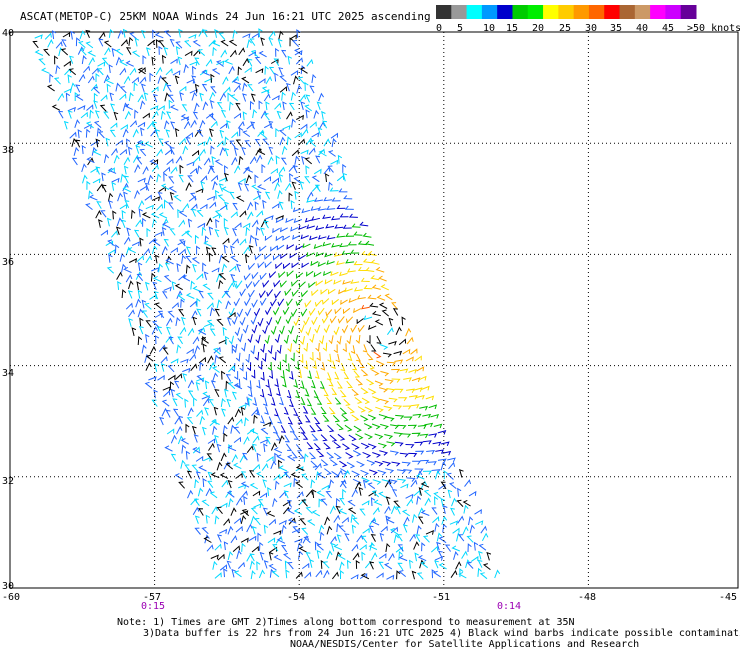 The height and width of the screenshot is (650, 740). I want to click on legend-swatch, so click(551, 12).